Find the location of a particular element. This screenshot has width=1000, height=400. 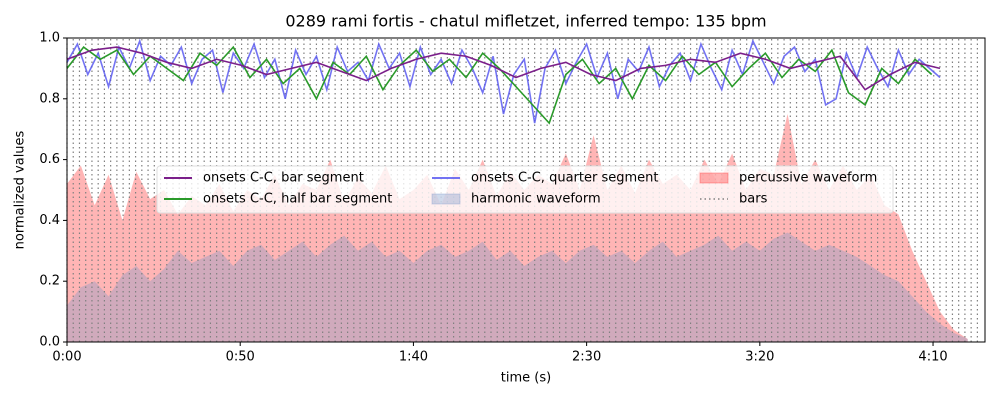

y-tick-label: 1.0 is located at coordinates (49, 38).